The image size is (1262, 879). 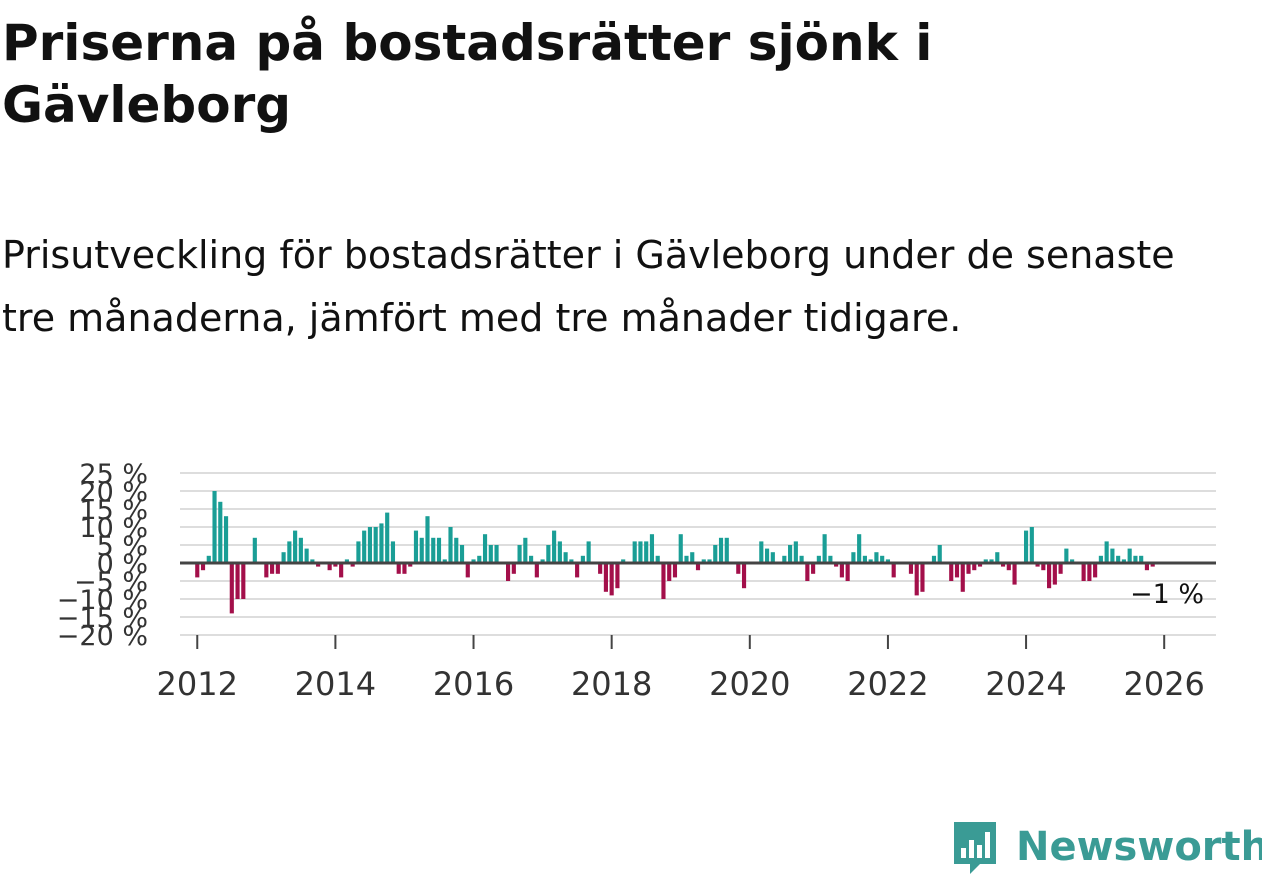 What do you see at coordinates (681, 669) in the screenshot?
I see `x-axis-ticks: 2012 2014 2016 2018 2020 2022 2024 2026` at bounding box center [681, 669].